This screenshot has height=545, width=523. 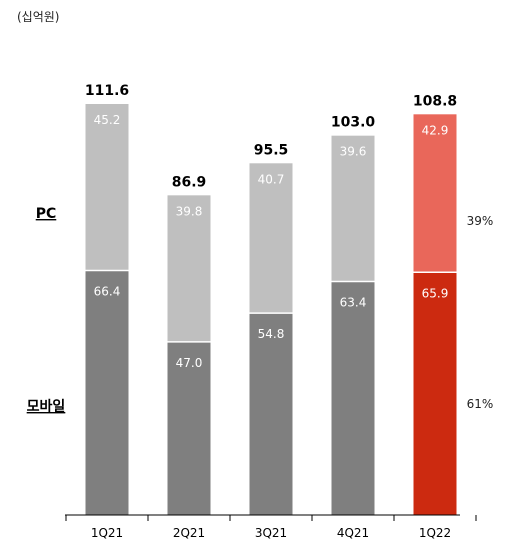 I want to click on legend-label-mobile: 모바일, so click(x=46, y=407).